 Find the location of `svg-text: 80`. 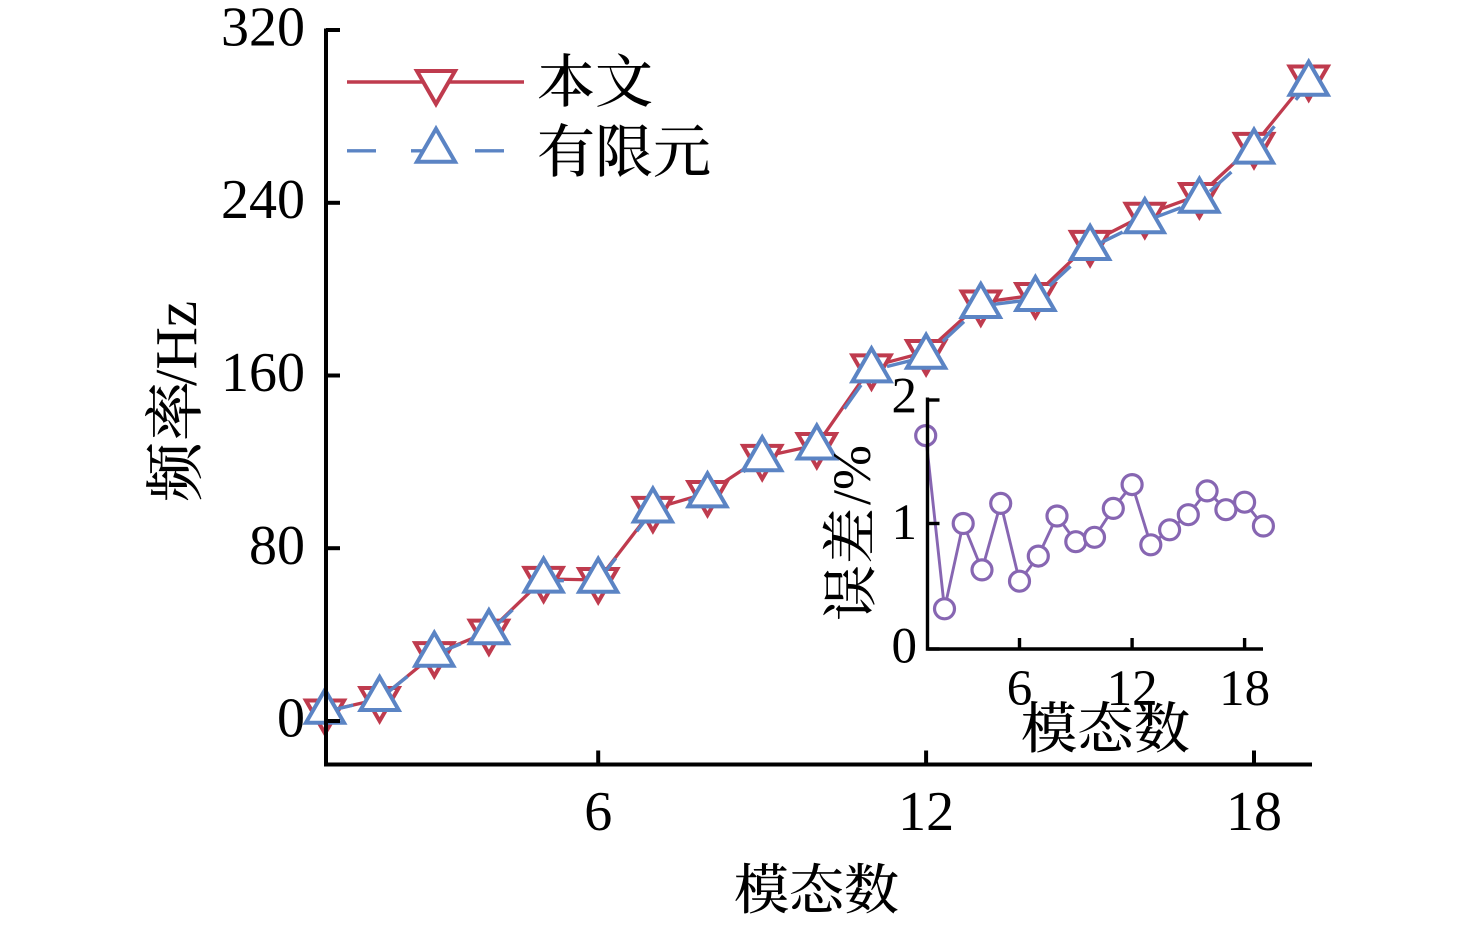

svg-text: 80 is located at coordinates (277, 546).